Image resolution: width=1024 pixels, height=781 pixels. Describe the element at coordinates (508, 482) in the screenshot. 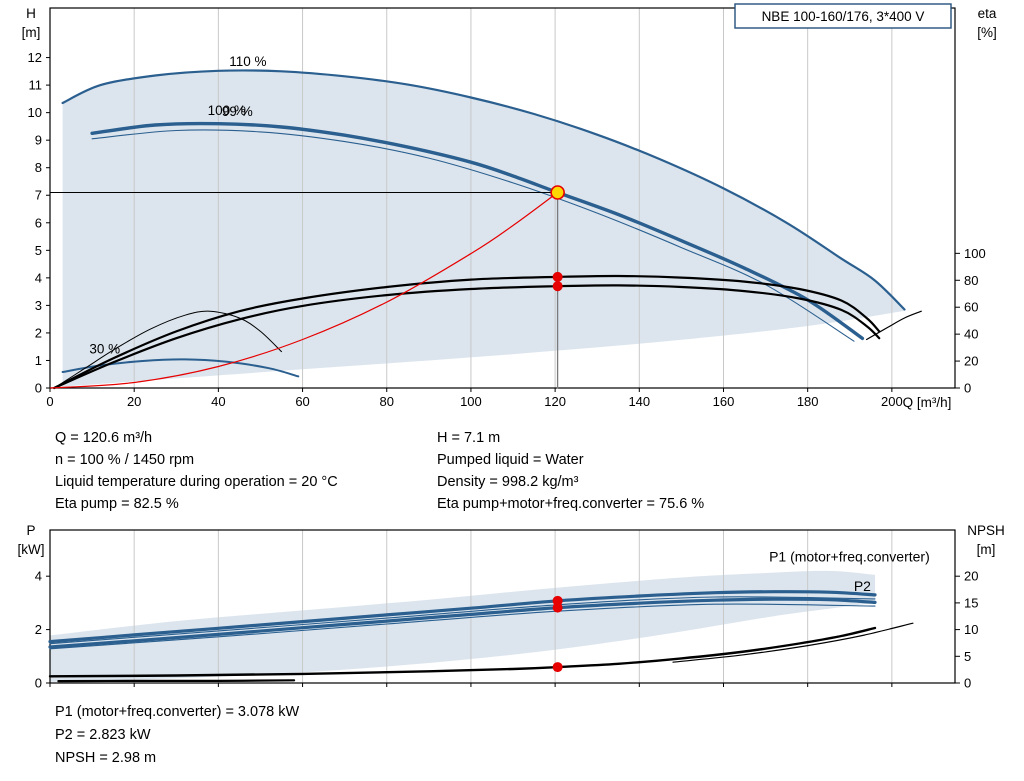

I see `detail-density: Density = 998.2 kg/m³` at that location.